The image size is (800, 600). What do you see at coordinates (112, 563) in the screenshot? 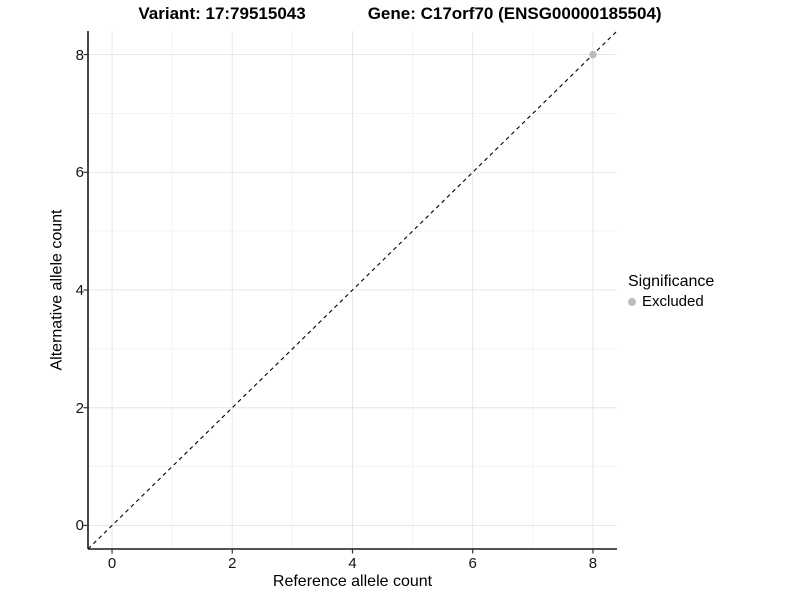
I see `x-tick-label: 0` at bounding box center [112, 563].